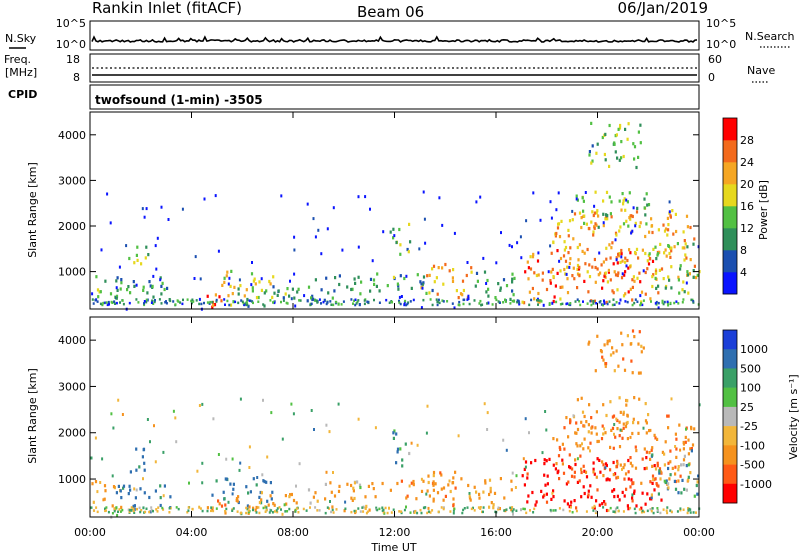  I want to click on colorbar-tick-label: 24, so click(747, 162).